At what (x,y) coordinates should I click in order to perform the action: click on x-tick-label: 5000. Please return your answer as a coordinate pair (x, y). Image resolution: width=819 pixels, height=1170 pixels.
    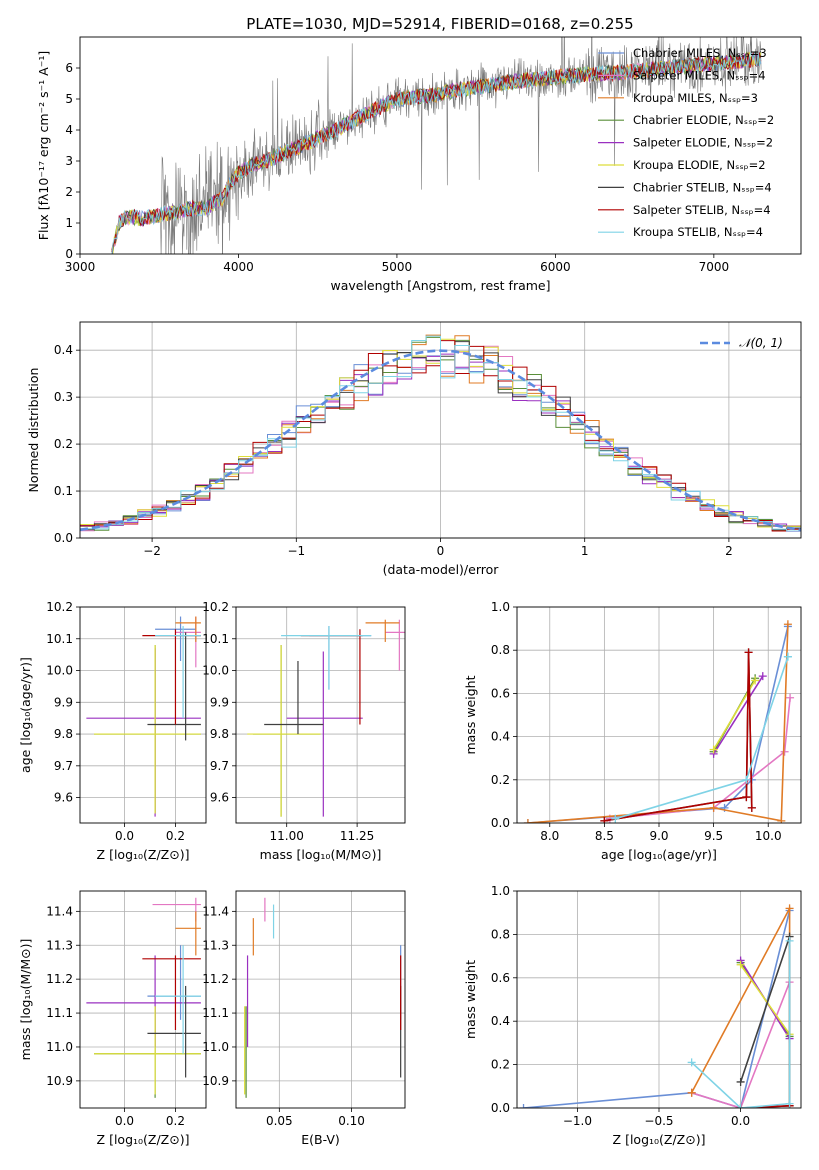
    Looking at the image, I should click on (397, 267).